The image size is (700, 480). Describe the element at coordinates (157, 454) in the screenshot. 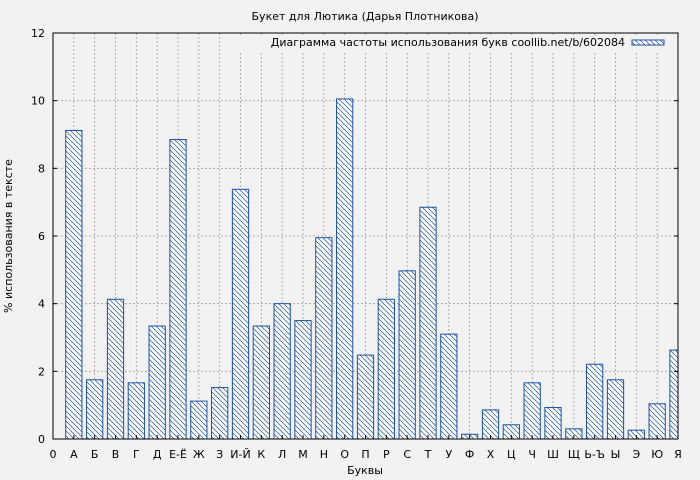

I see `x-tick-label: Д` at that location.